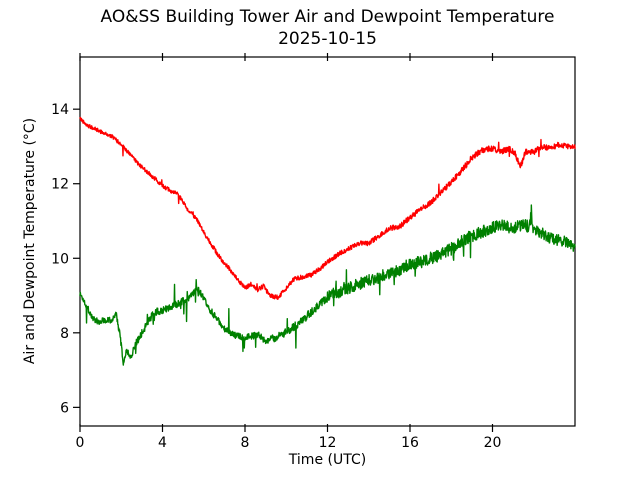 The image size is (640, 480). What do you see at coordinates (64, 334) in the screenshot?
I see `y-tick-label: 8` at bounding box center [64, 334].